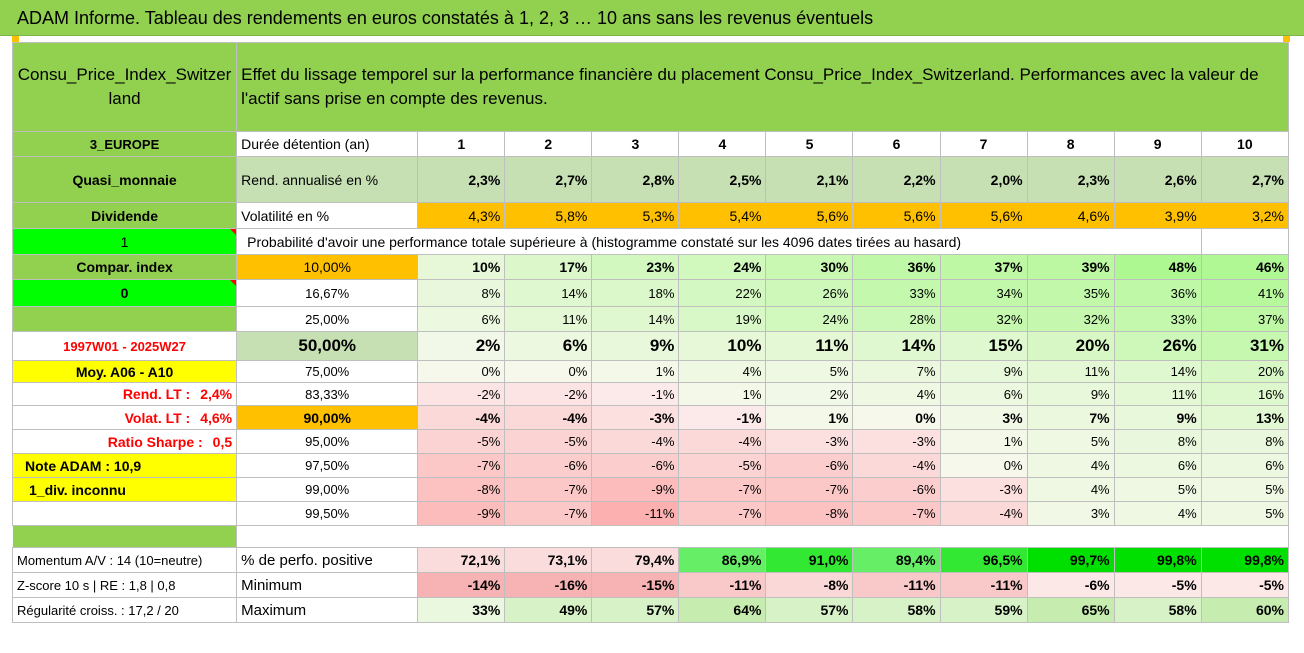 The width and height of the screenshot is (1304, 653). I want to click on prob-cell: 0%, so click(461, 371).